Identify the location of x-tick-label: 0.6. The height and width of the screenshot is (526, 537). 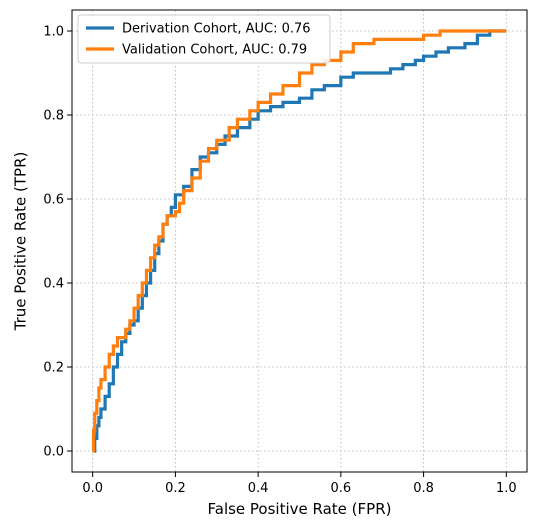
(341, 488).